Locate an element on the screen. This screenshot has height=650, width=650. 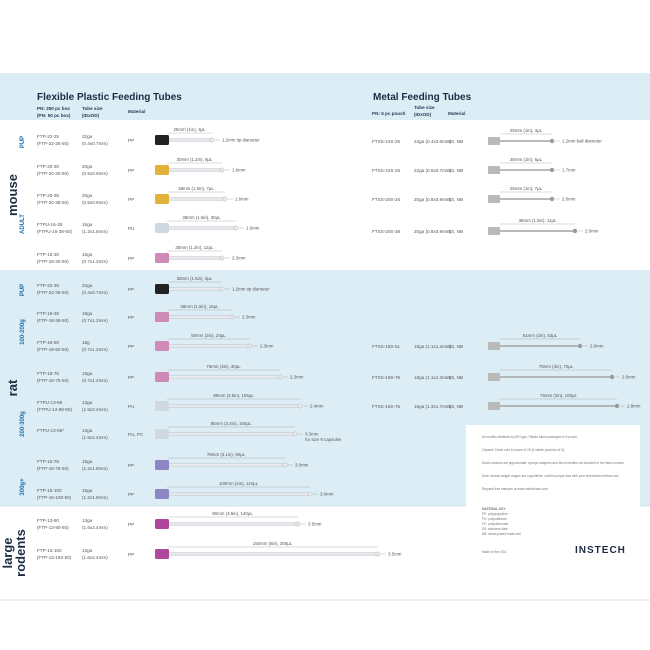
part-number: FTPU-13-88 is located at coordinates (50, 402).